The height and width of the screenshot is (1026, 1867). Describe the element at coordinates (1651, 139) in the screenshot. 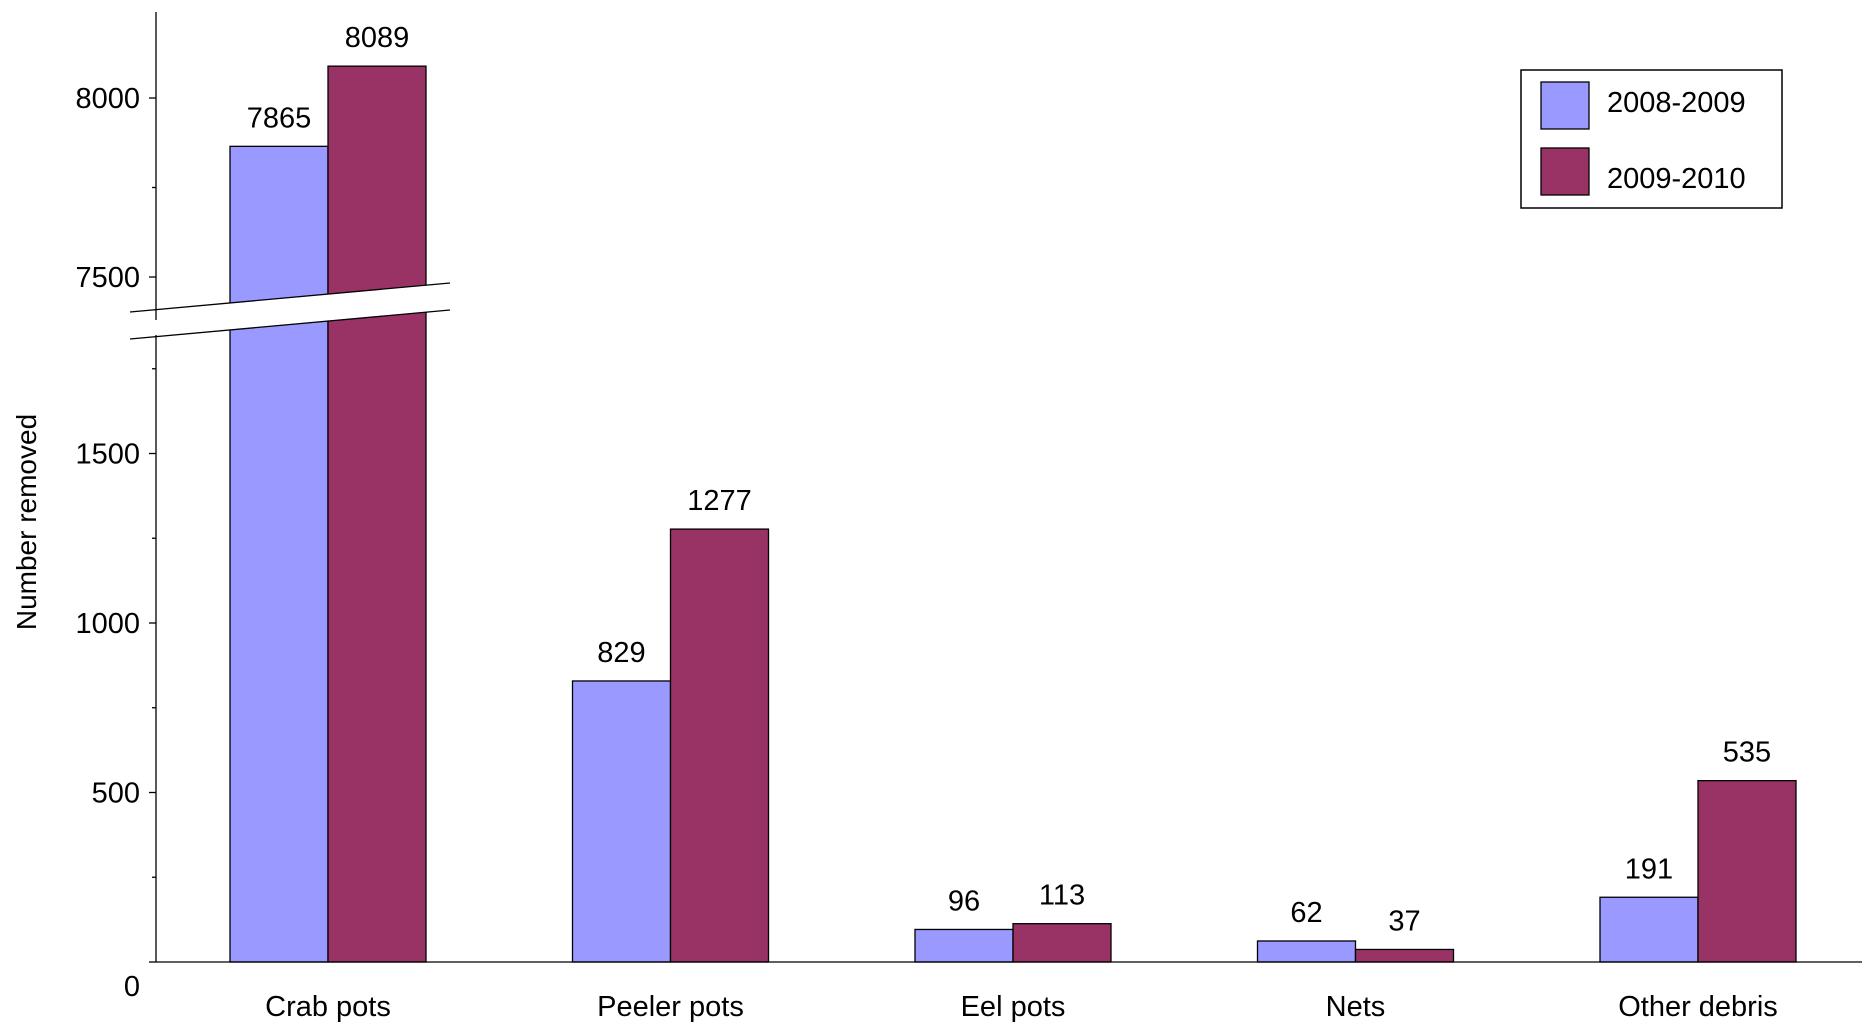

I see `legend: 2008-2009 2009-2010` at that location.